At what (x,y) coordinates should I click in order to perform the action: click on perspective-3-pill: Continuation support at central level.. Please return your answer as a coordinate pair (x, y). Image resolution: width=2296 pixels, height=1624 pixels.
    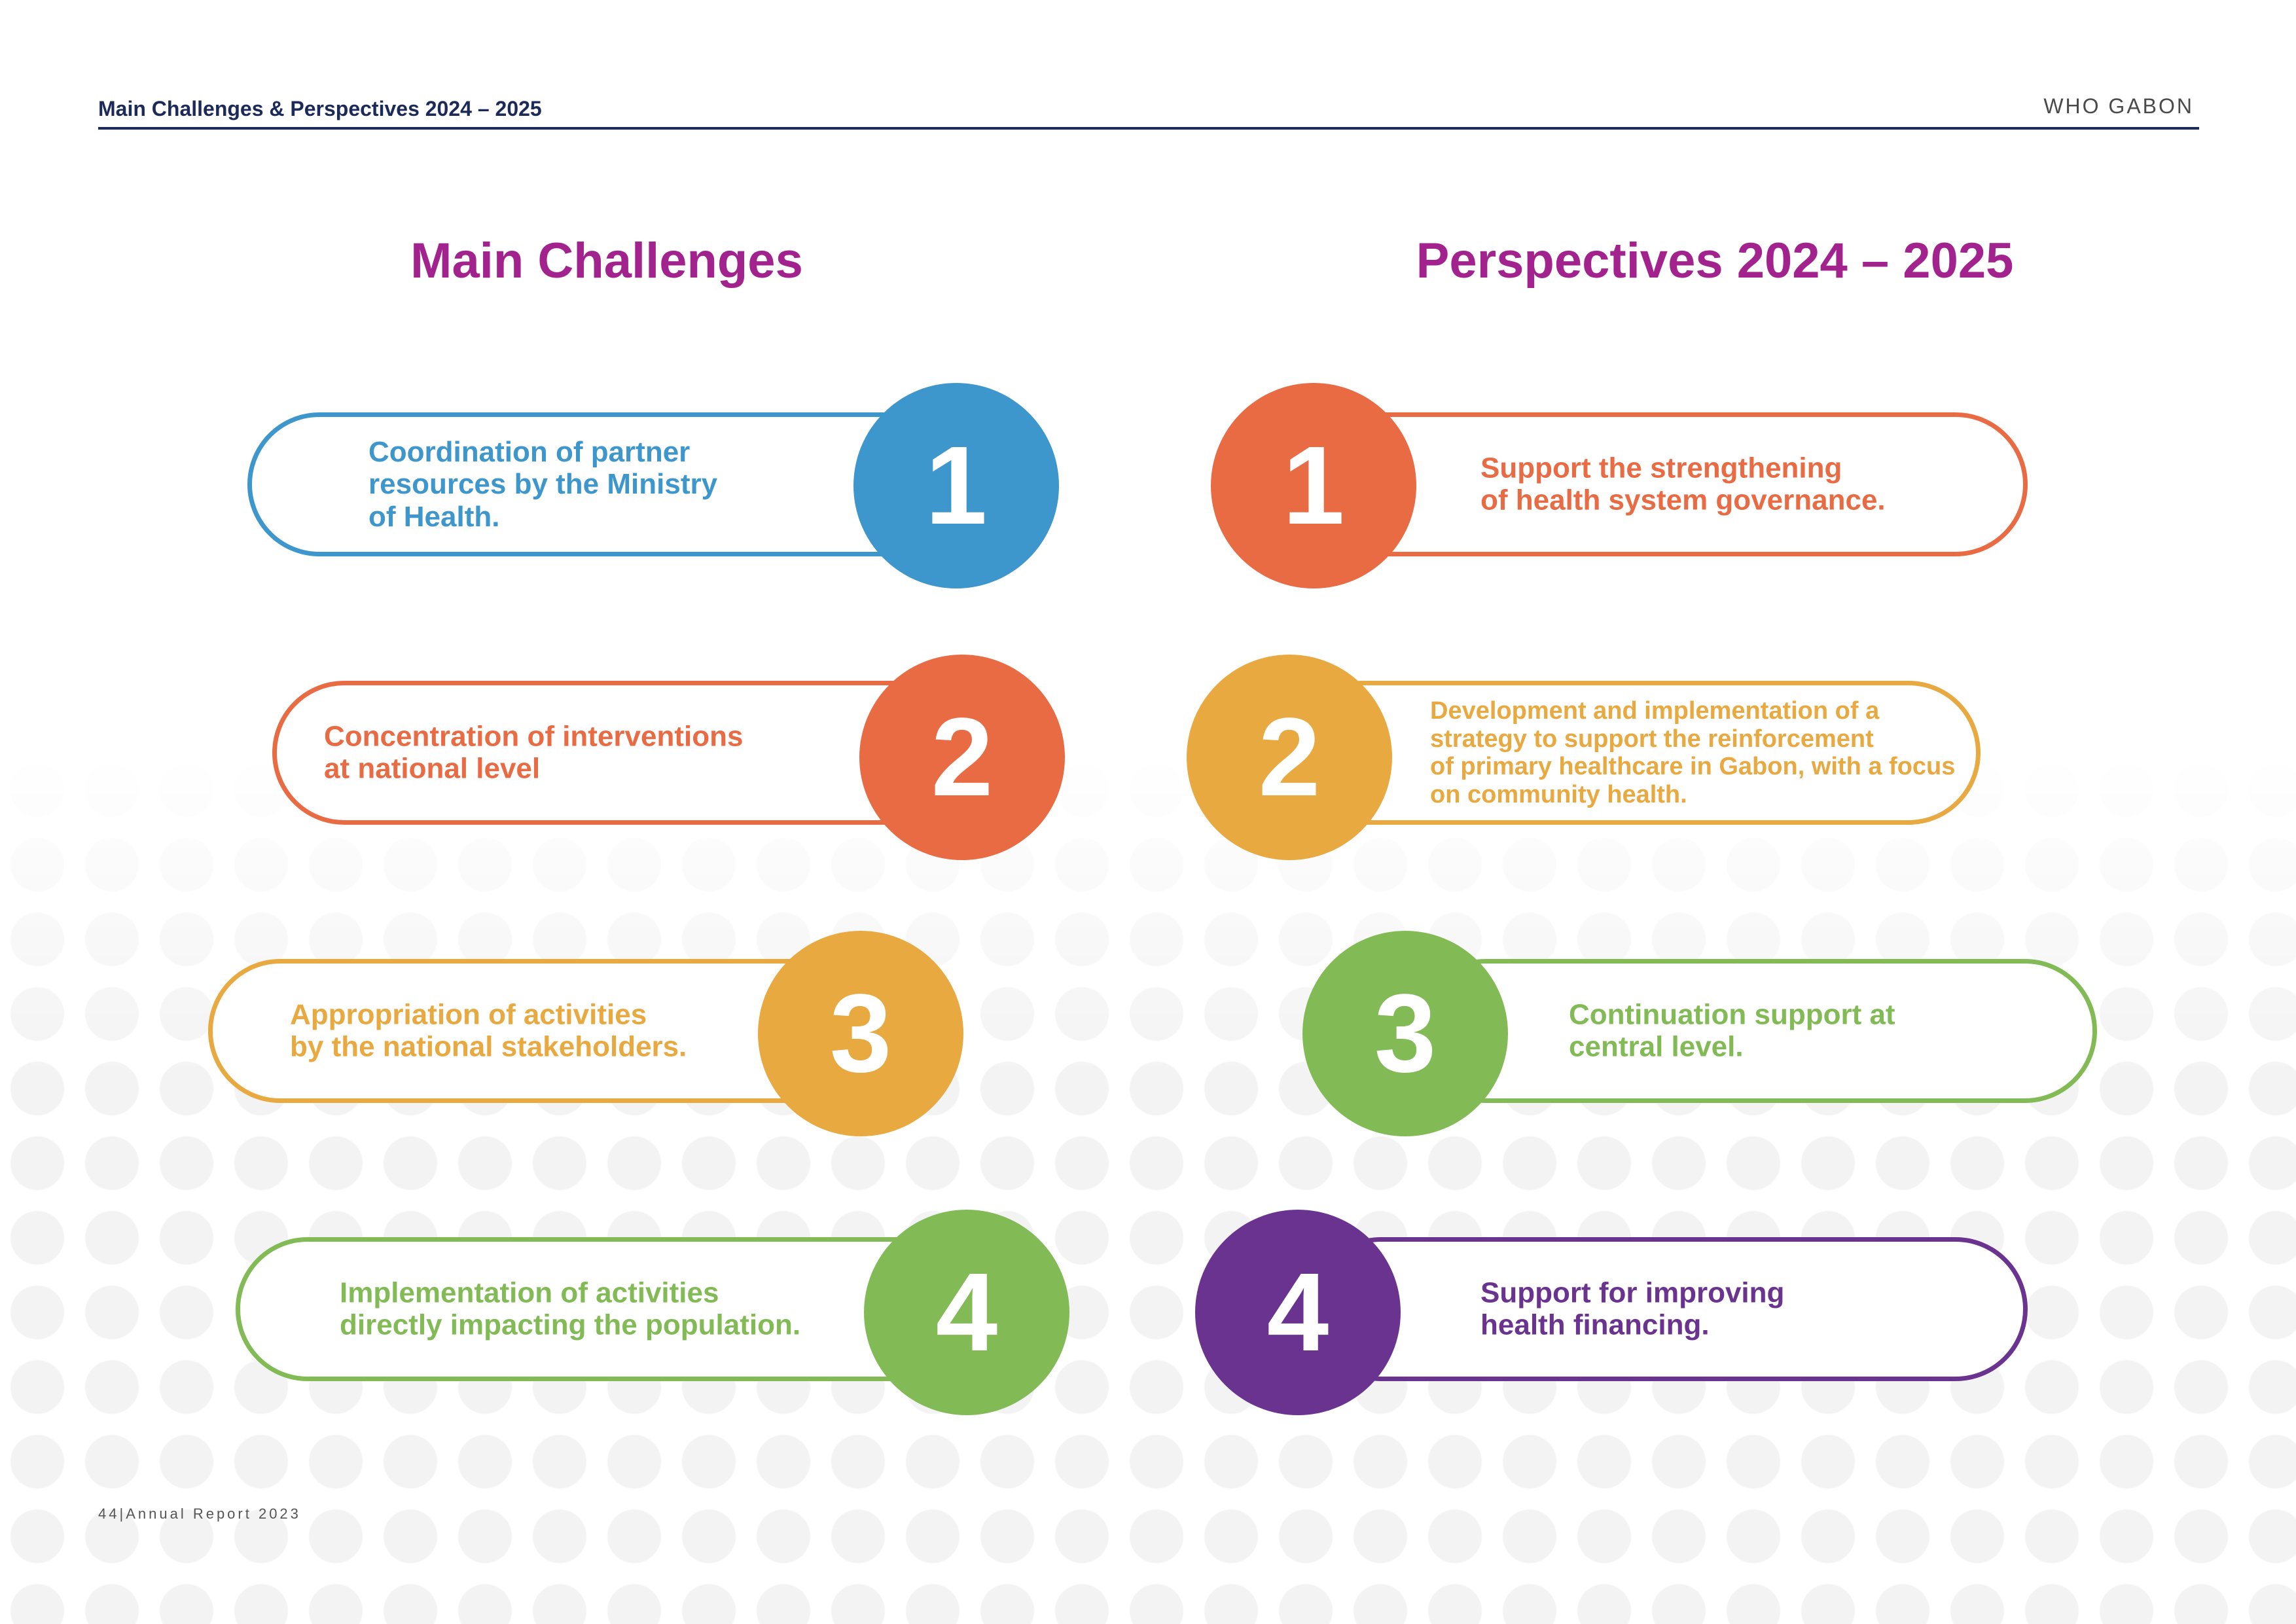
    Looking at the image, I should click on (1755, 1031).